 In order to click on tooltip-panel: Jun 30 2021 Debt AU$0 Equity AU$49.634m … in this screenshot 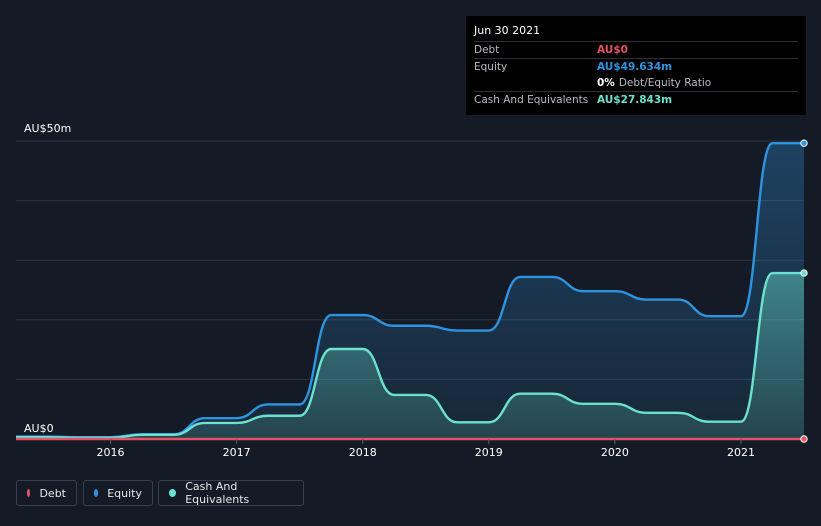, I will do `click(636, 65)`.